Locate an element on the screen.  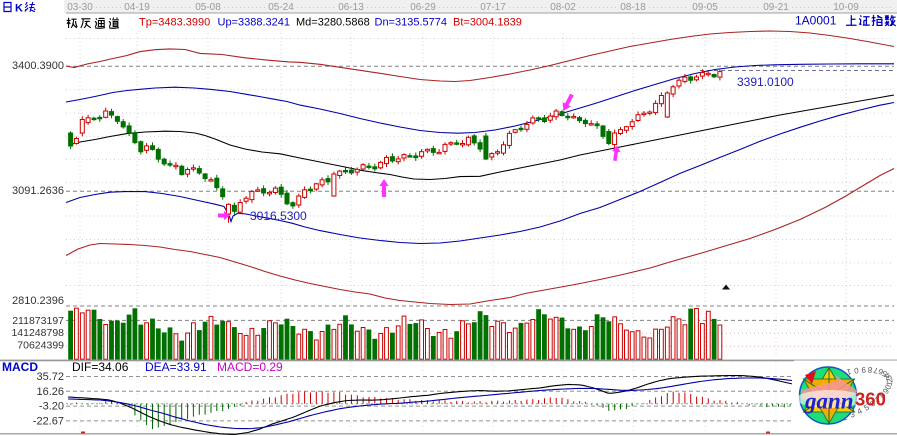
svg-text: 1A0001 is located at coordinates (816, 21).